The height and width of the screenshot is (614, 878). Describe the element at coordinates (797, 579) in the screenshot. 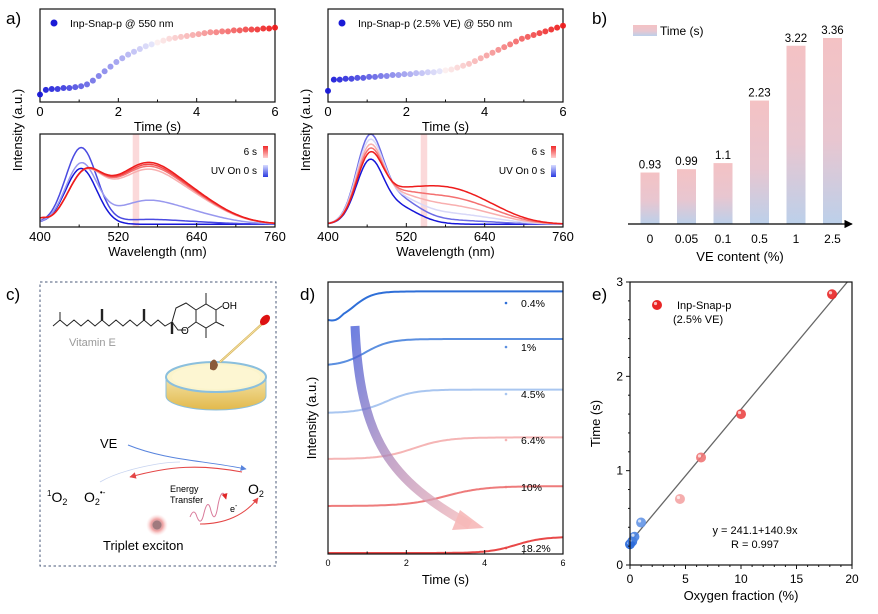

I see `x-tick-label: 15` at that location.